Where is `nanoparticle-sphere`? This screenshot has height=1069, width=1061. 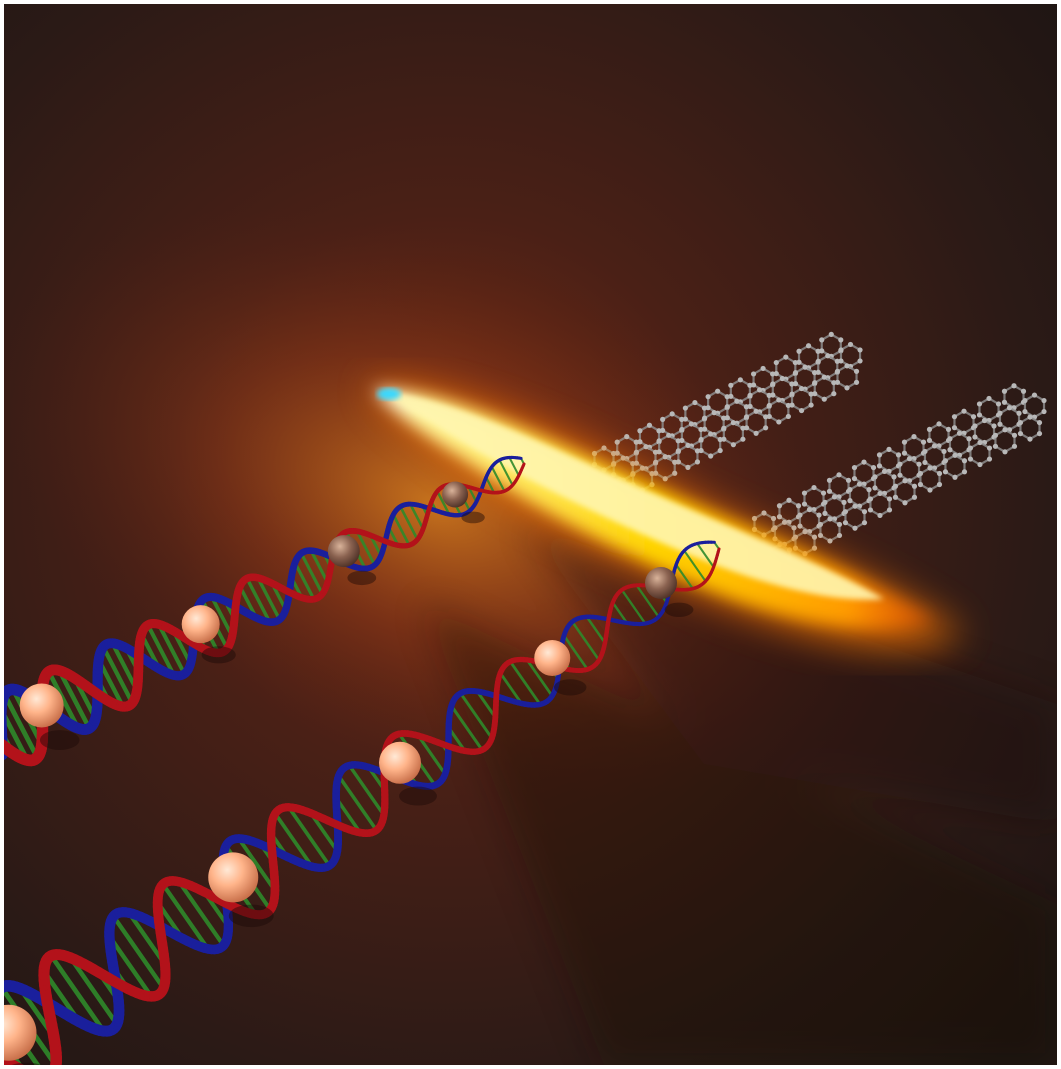 nanoparticle-sphere is located at coordinates (400, 762).